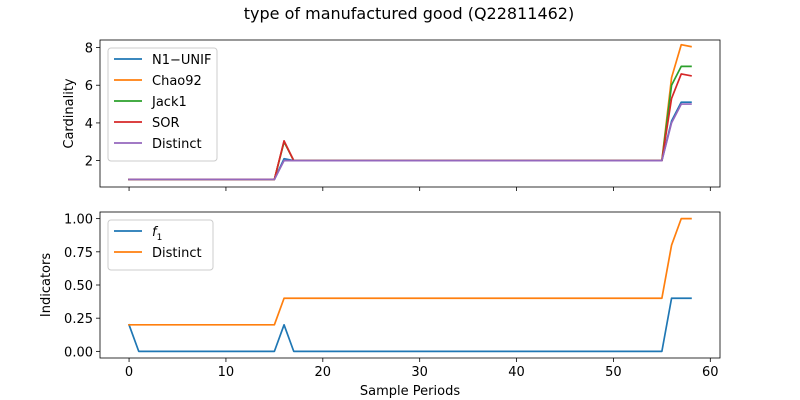  I want to click on indicators-xtick-label: 20, so click(323, 372).